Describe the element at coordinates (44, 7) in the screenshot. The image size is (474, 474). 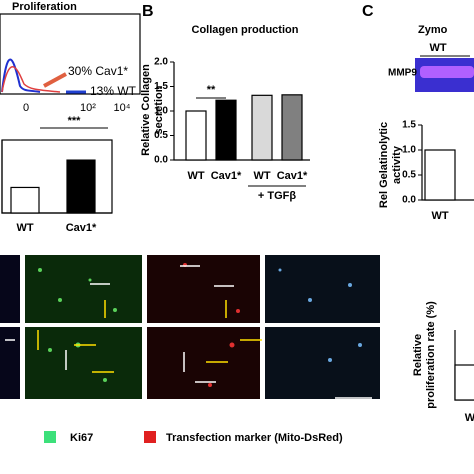
I see `panel-title: Proliferation` at that location.